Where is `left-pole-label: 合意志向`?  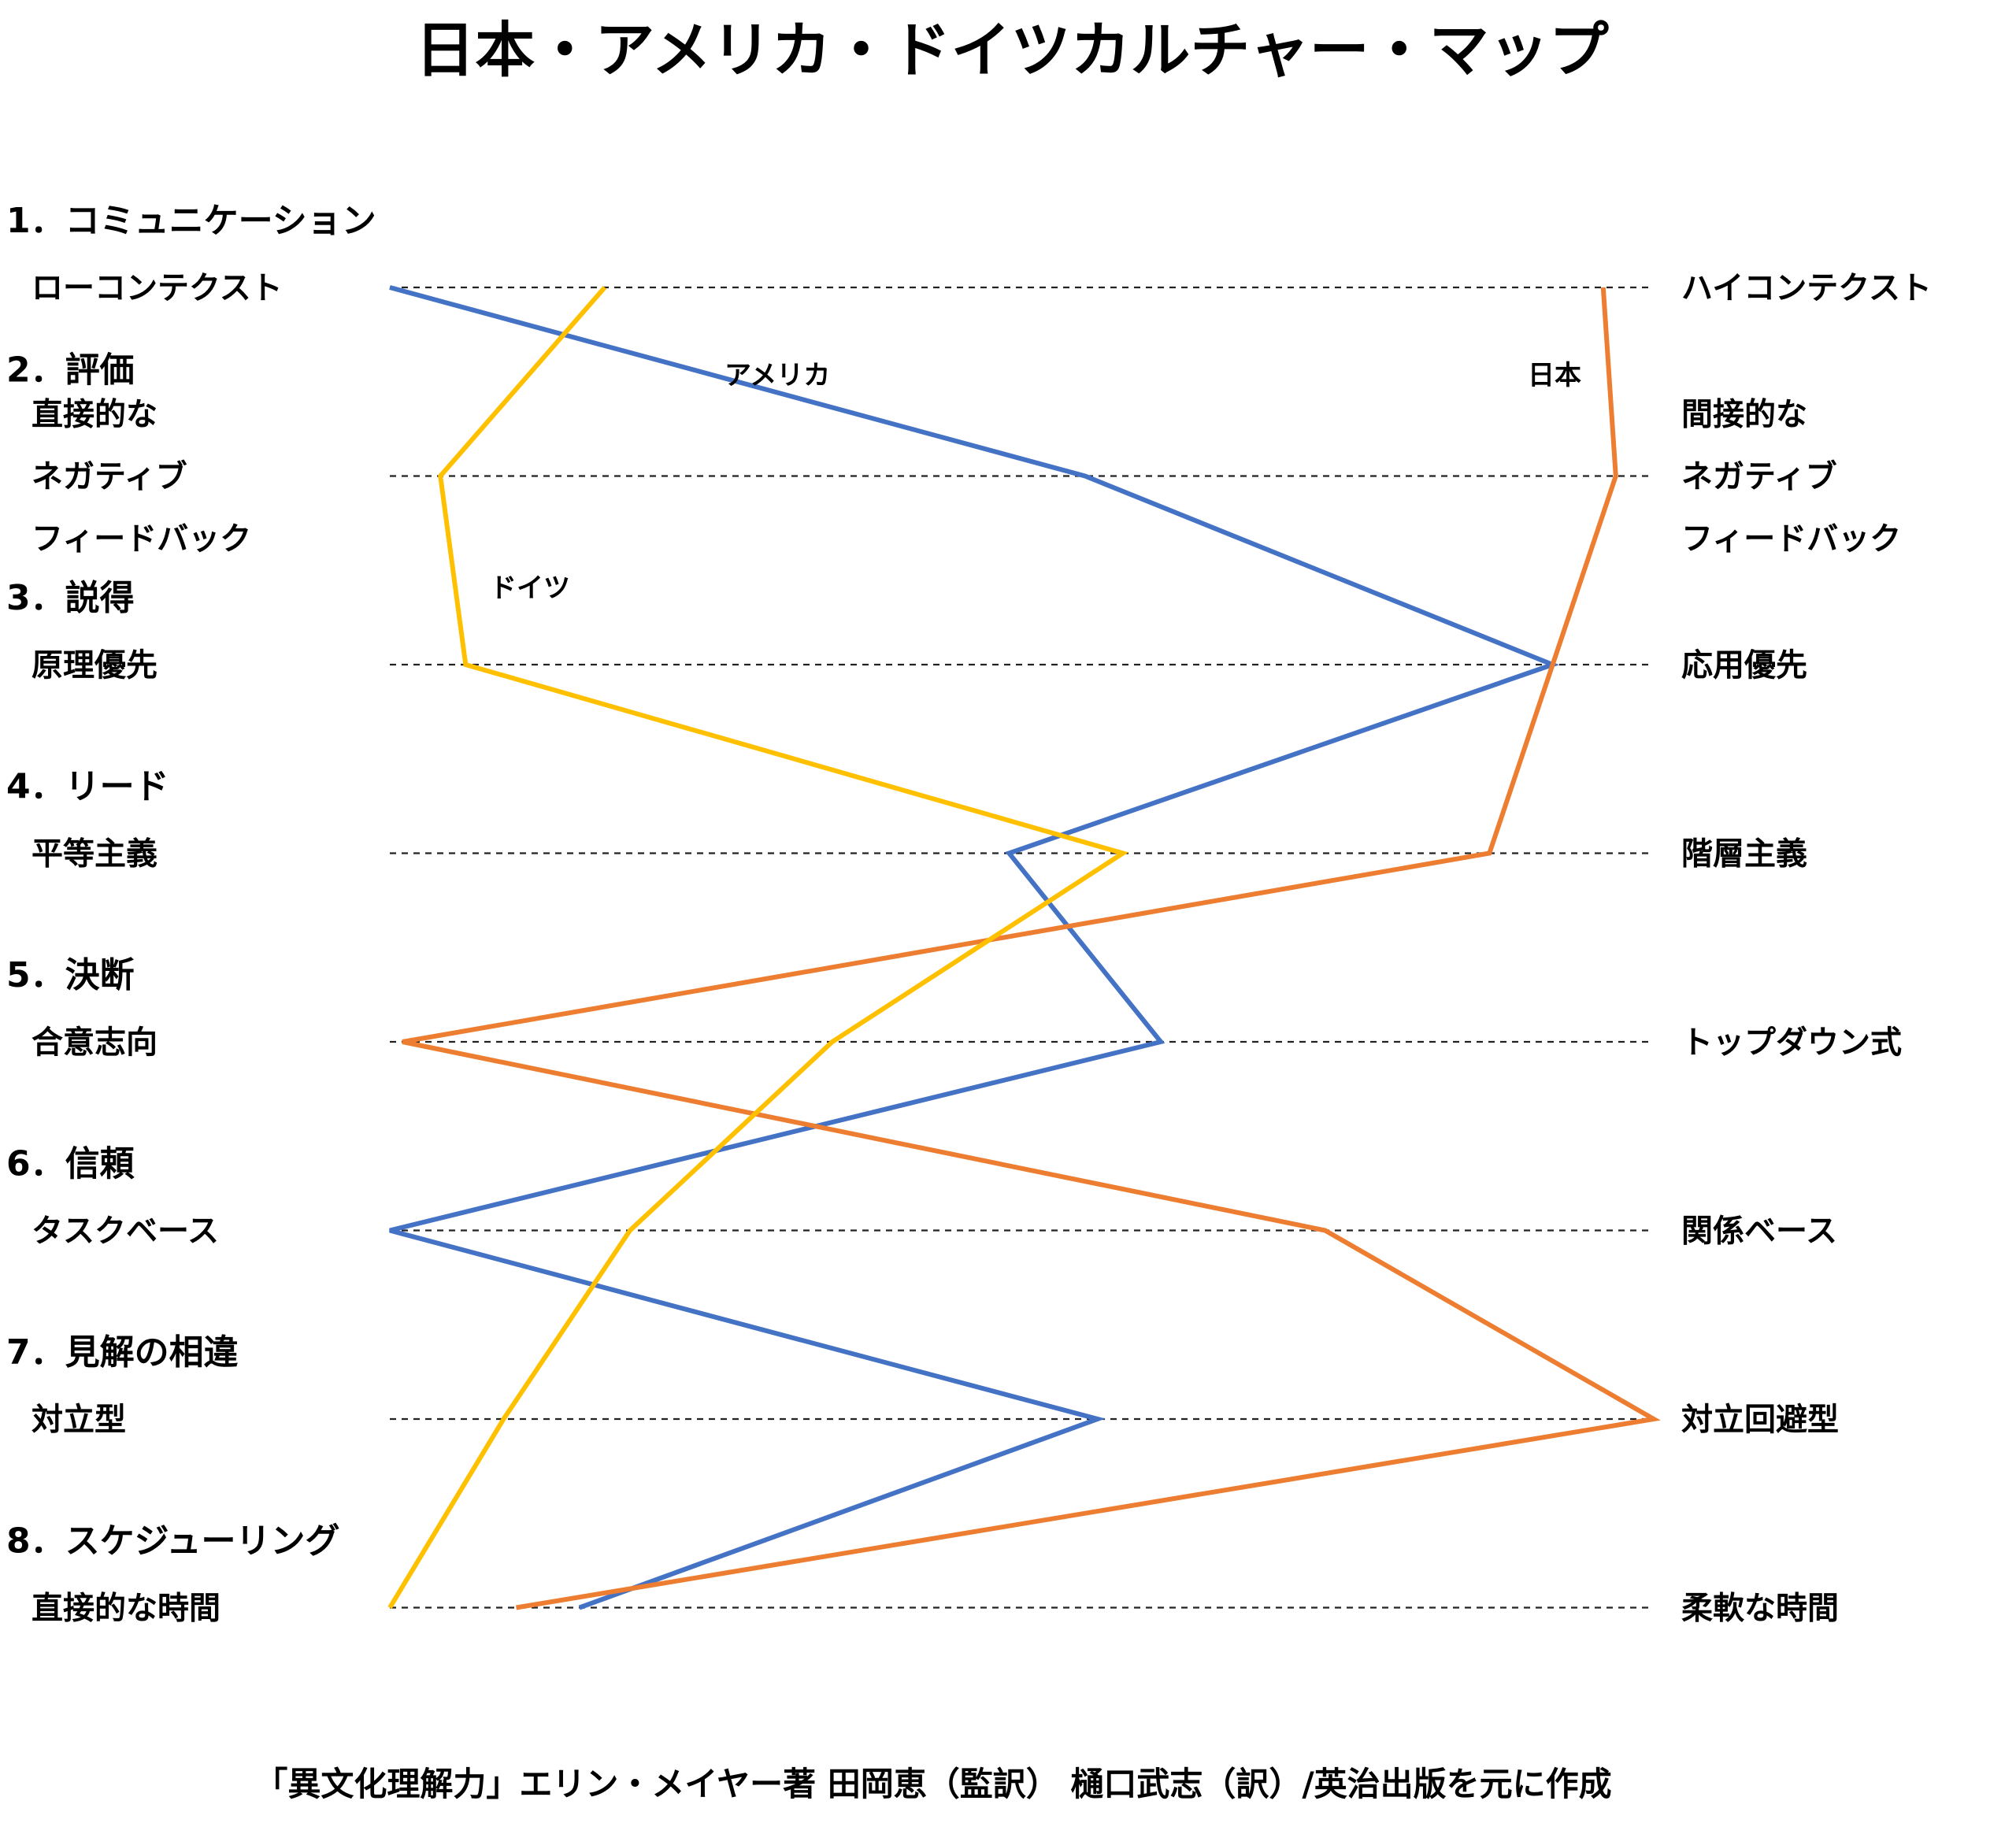
left-pole-label: 合意志向 is located at coordinates (95, 1043).